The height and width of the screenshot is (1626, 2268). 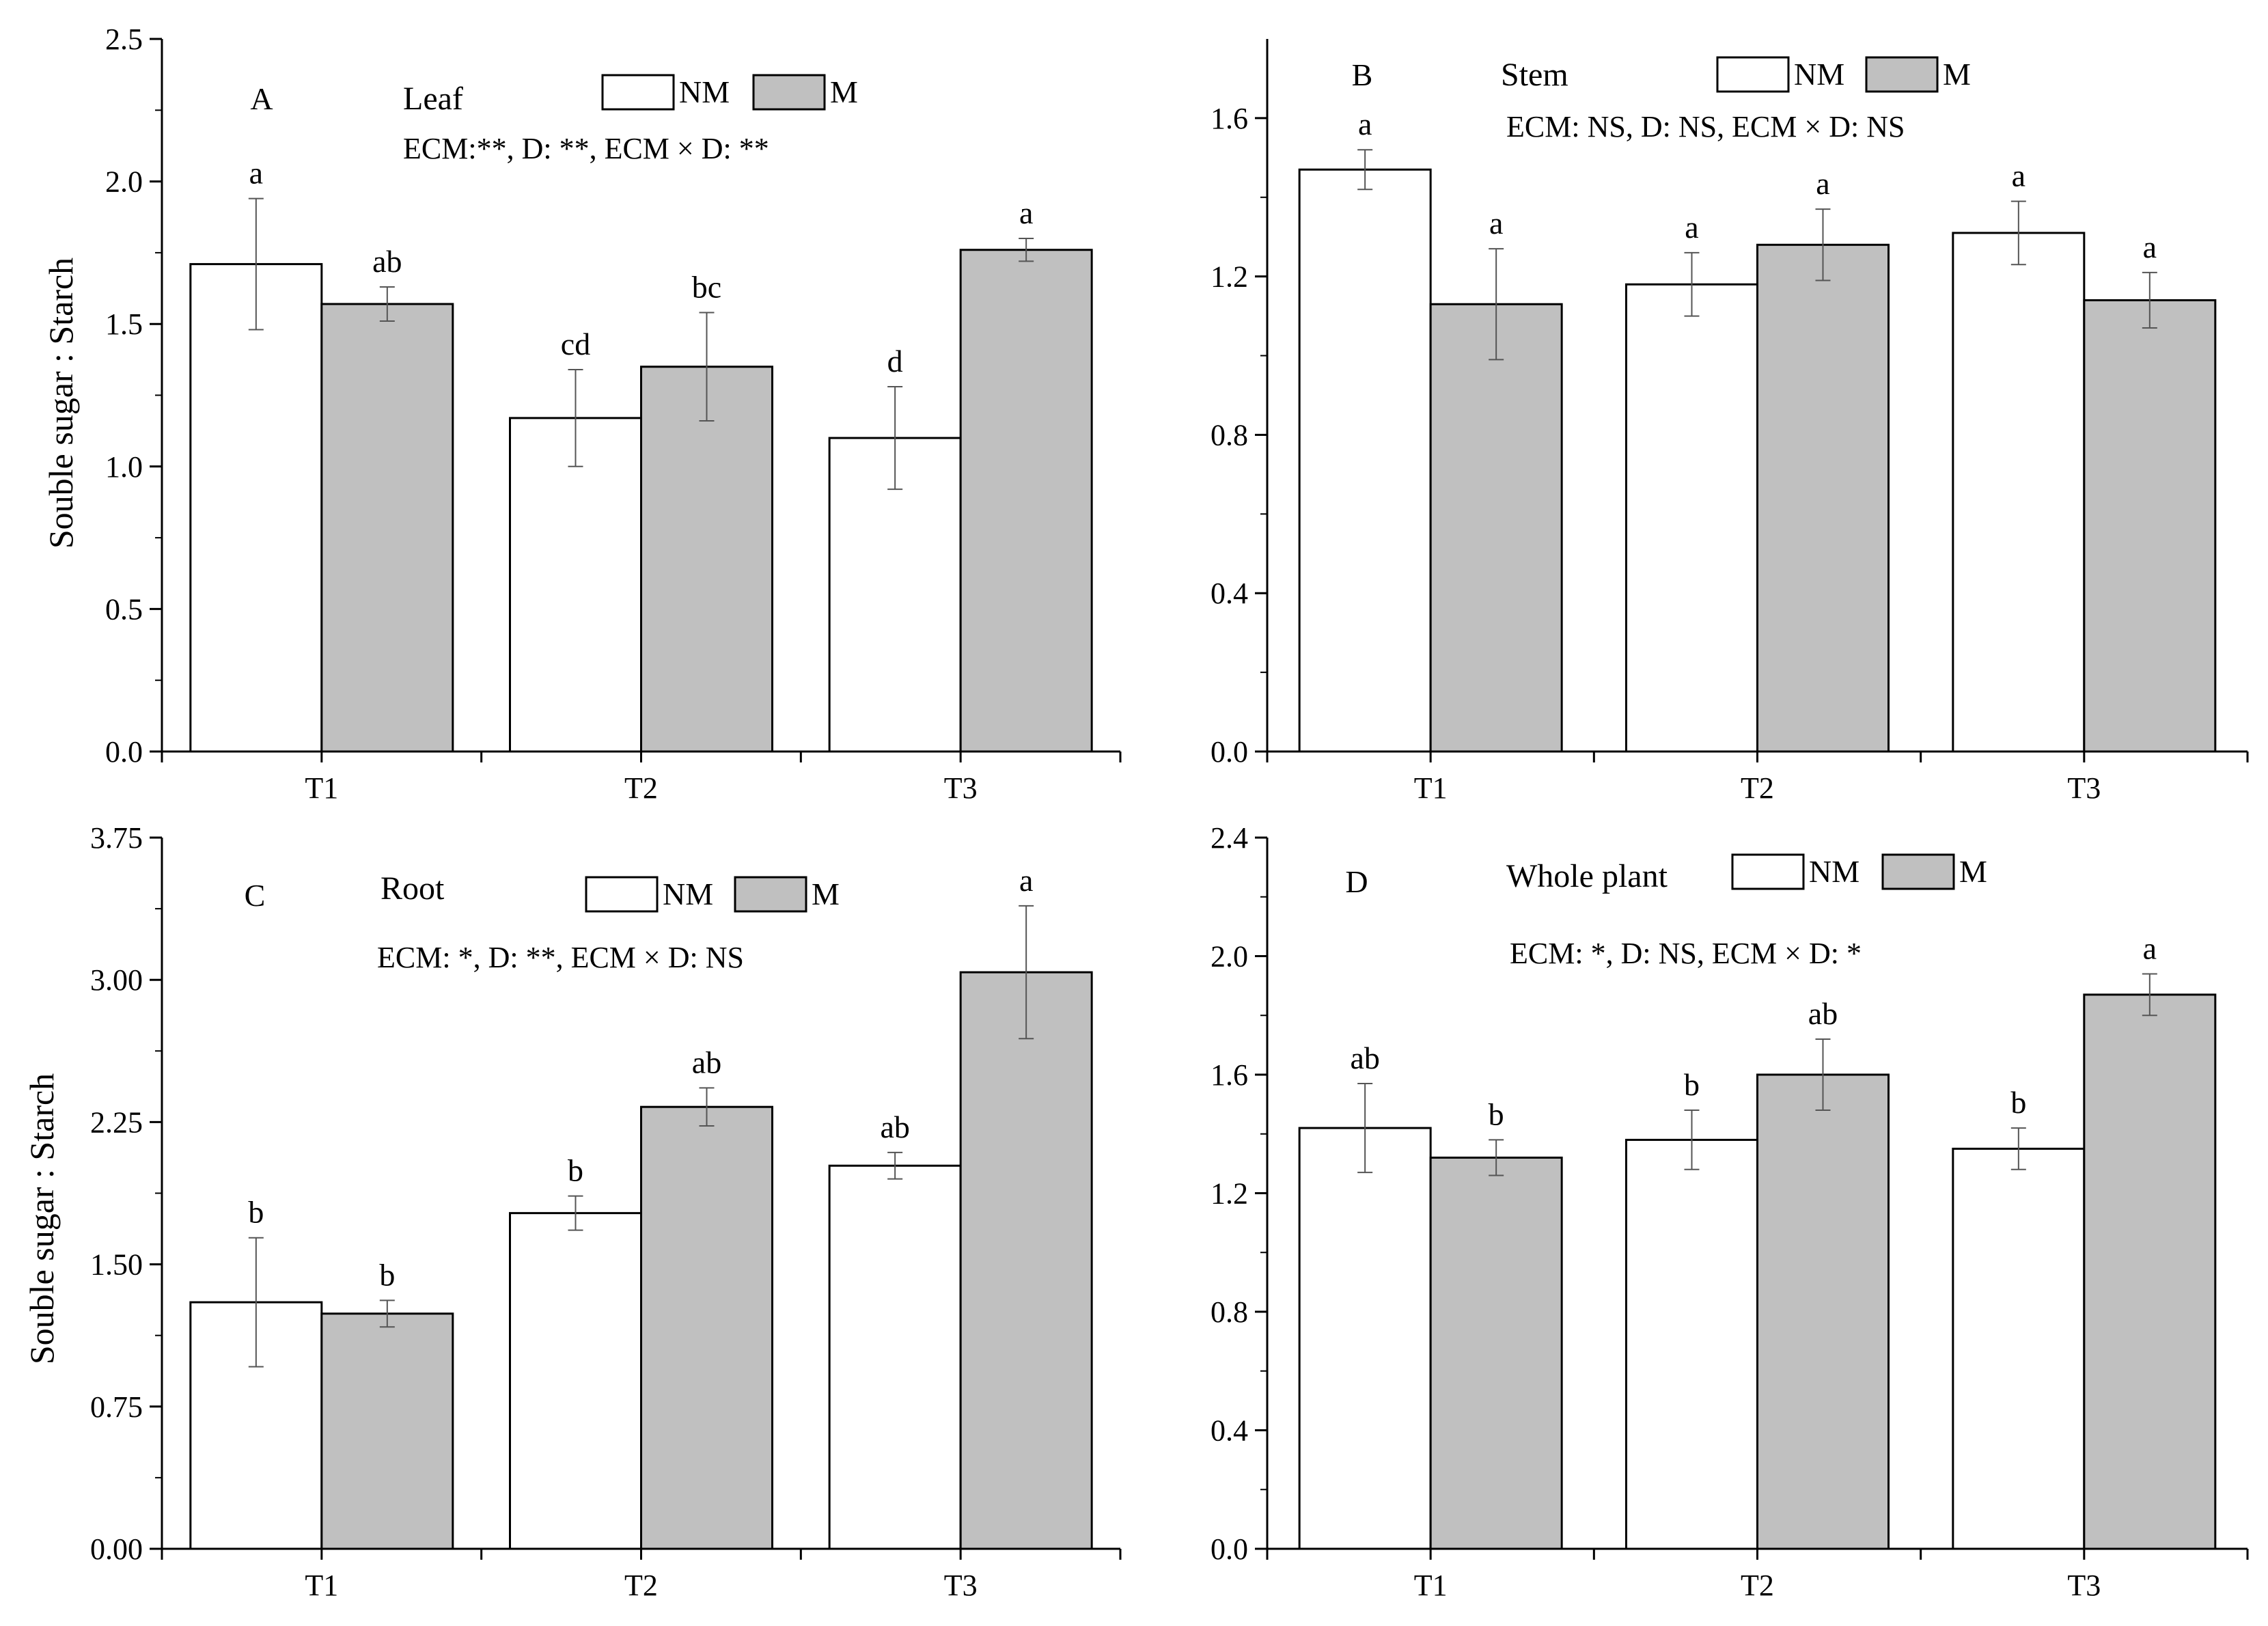 I want to click on stats-annotation: ECM:**, D: **, ECM × D: **, so click(x=586, y=148).